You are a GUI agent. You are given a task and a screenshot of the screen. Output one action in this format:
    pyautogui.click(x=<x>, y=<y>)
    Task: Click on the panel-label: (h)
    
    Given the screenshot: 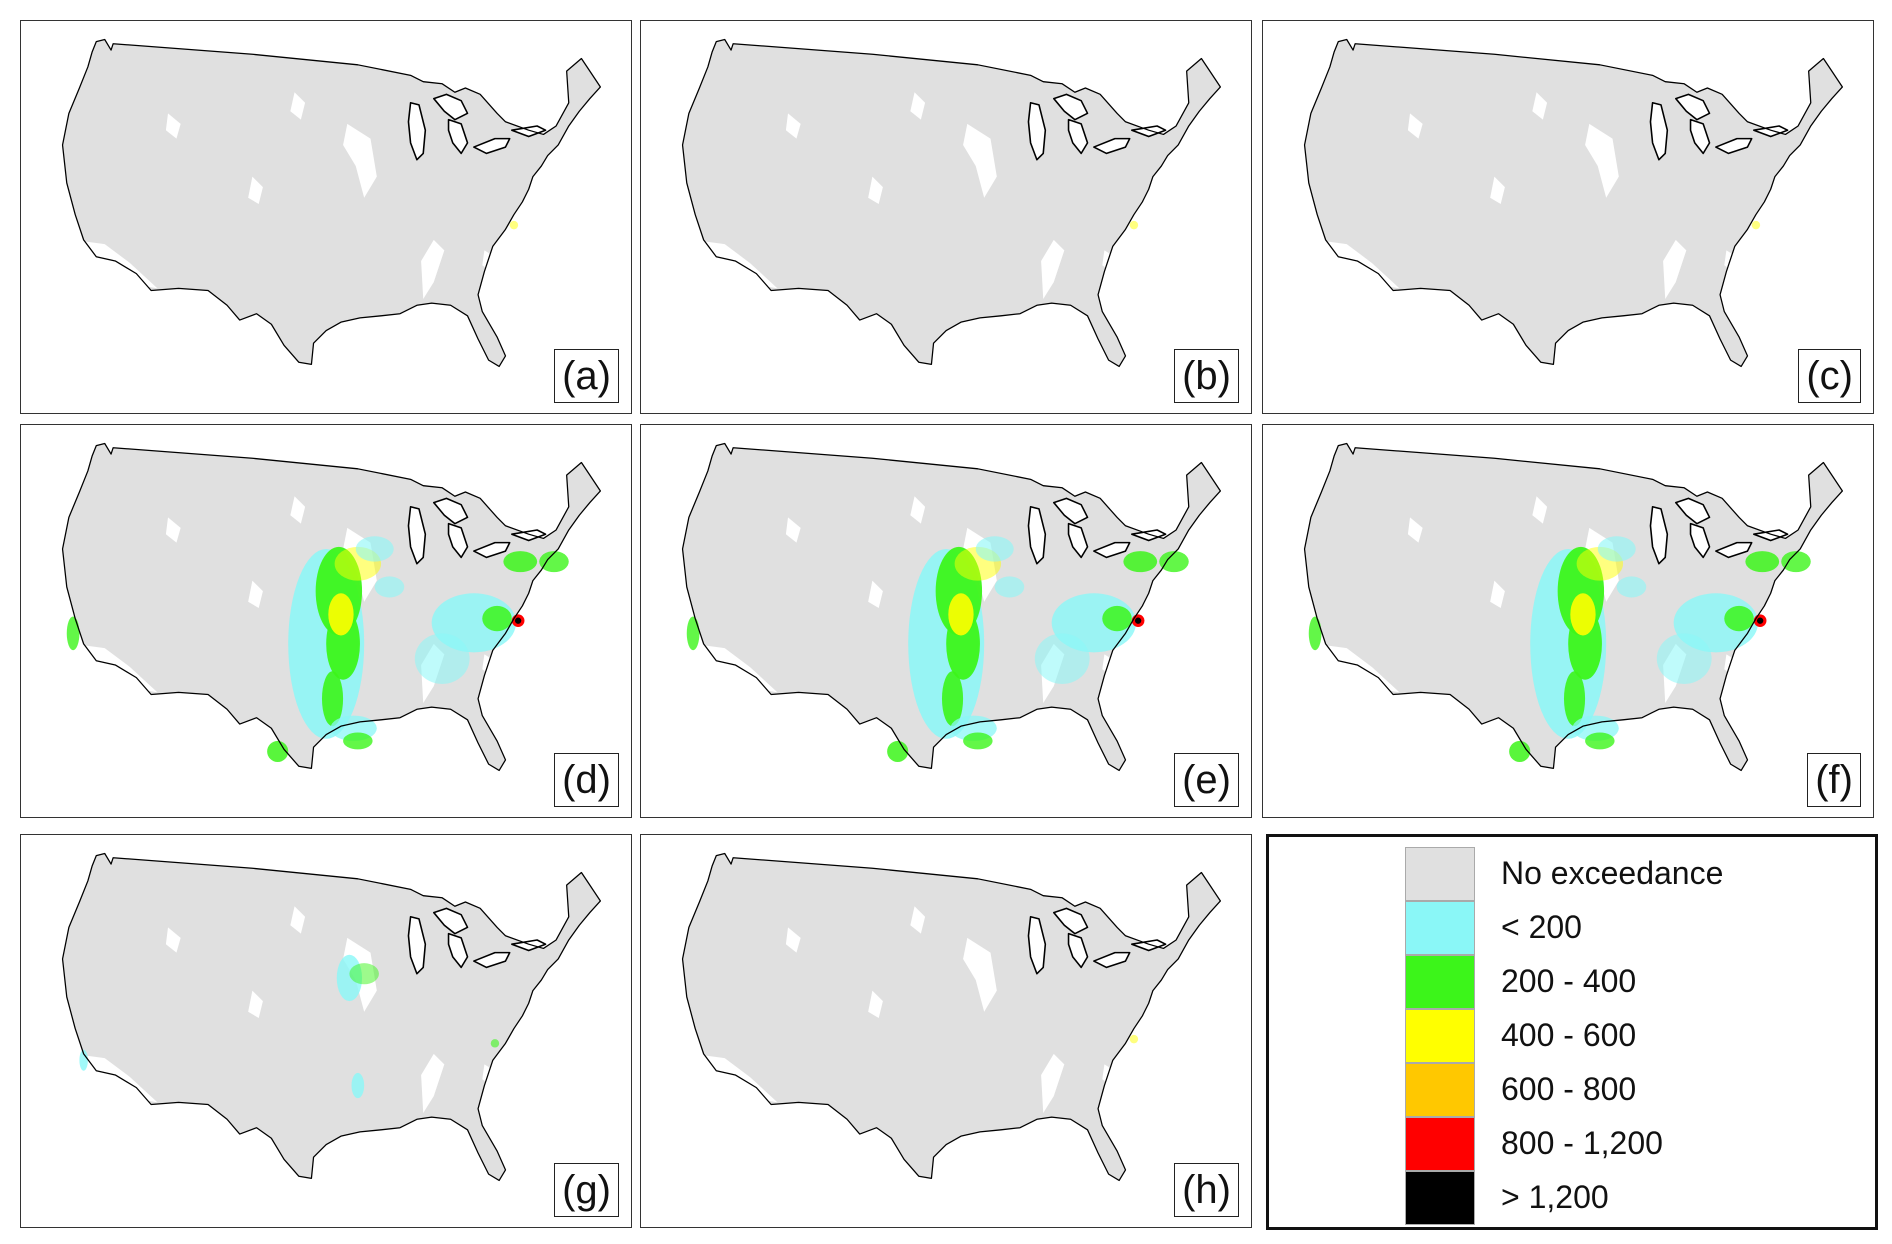 What is the action you would take?
    pyautogui.click(x=1206, y=1190)
    